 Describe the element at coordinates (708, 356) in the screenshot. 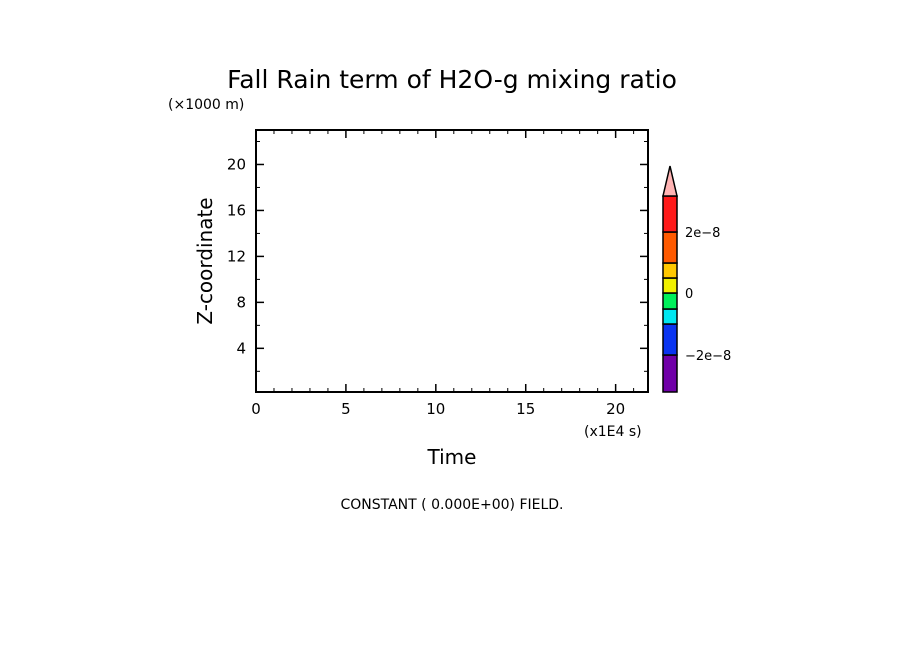

I see `colorbar-label: −2e−8` at that location.